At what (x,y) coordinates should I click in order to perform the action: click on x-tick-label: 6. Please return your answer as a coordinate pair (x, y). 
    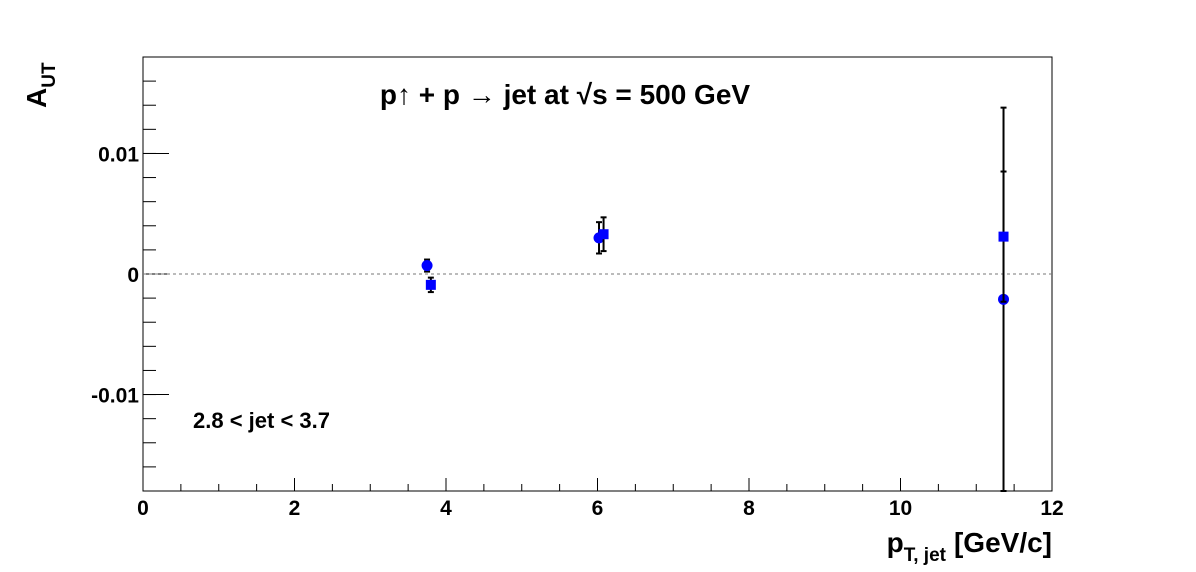
    Looking at the image, I should click on (598, 508).